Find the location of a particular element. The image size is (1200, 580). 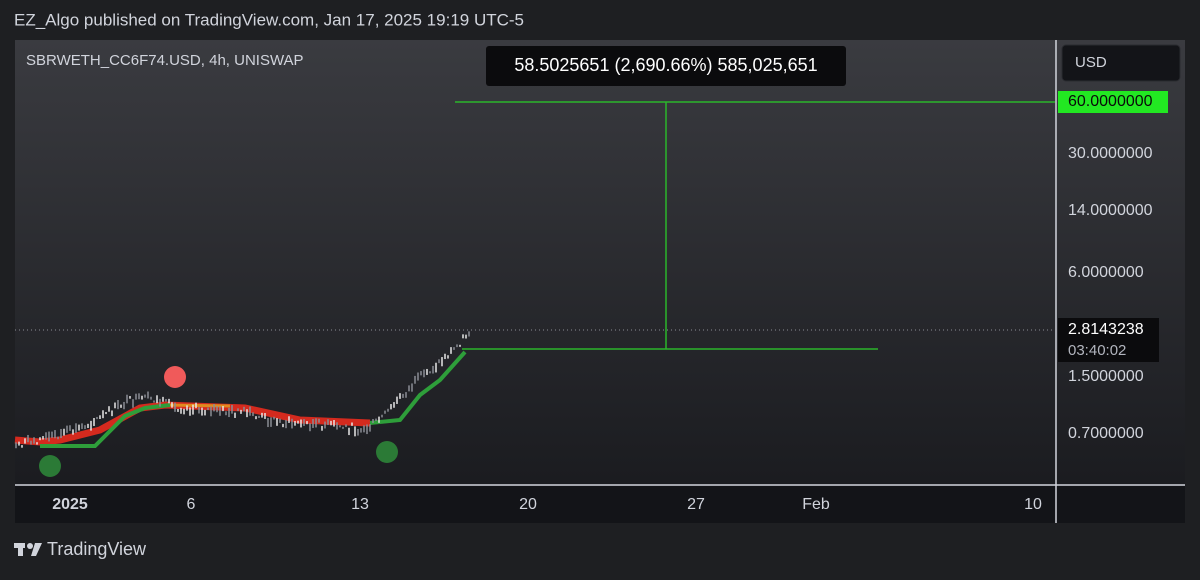

last-price-box is located at coordinates (1108, 340).